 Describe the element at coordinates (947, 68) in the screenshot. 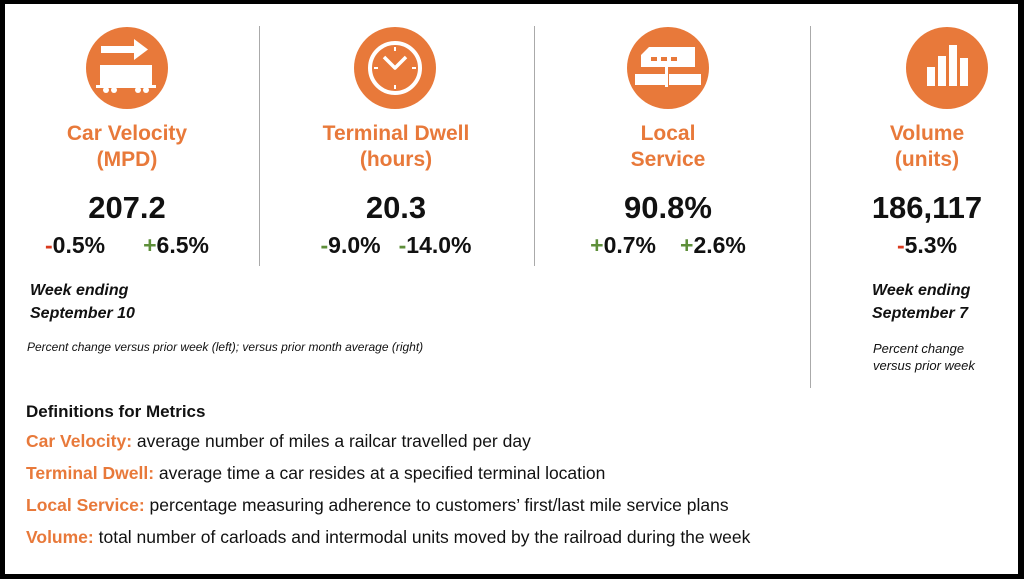

I see `bar-chart-icon` at that location.